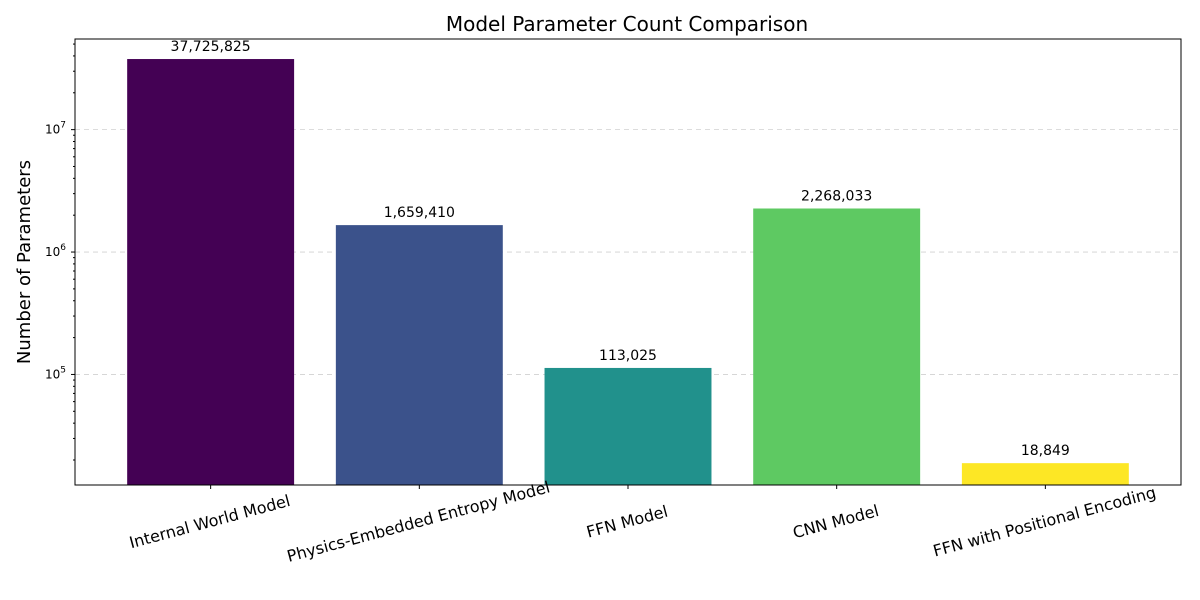  I want to click on x-tick-label: CNN Model, so click(836, 521).